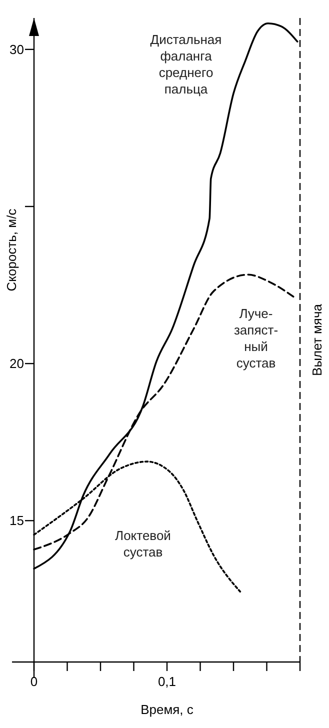 This screenshot has width=329, height=728. Describe the element at coordinates (17, 49) in the screenshot. I see `y-tick-label: 30` at that location.